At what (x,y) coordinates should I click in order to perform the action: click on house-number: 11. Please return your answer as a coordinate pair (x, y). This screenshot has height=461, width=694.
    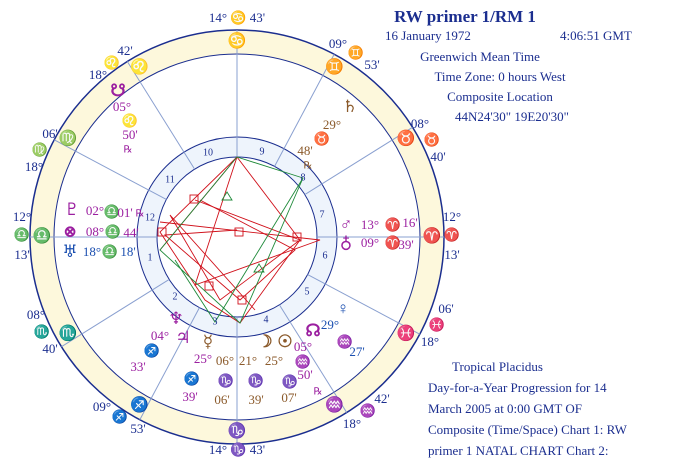
    Looking at the image, I should click on (170, 179).